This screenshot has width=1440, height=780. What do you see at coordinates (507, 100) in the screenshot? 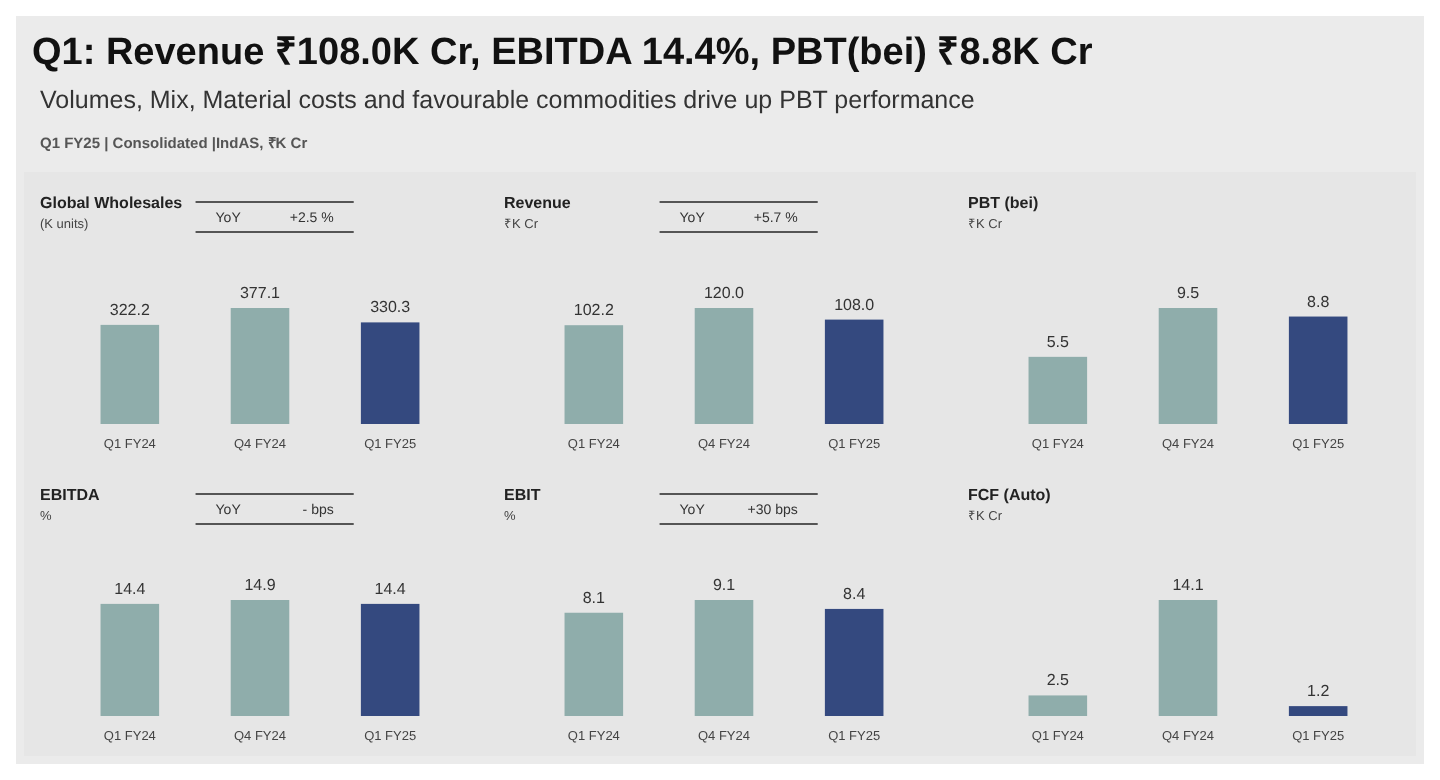
I see `text: Volumes, Mix, Material costs and favourable commodities drive up PBT performance` at bounding box center [507, 100].